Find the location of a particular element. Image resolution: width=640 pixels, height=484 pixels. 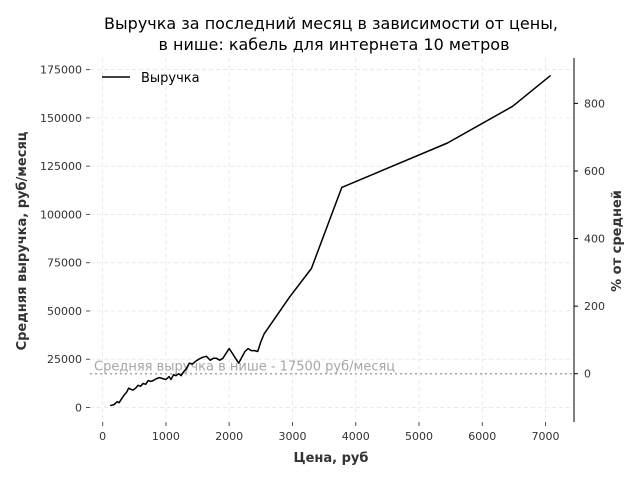

y-axis-ticks: 0 25000 50000 75000 100000 125000 150000 175000 is located at coordinates (65, 239).